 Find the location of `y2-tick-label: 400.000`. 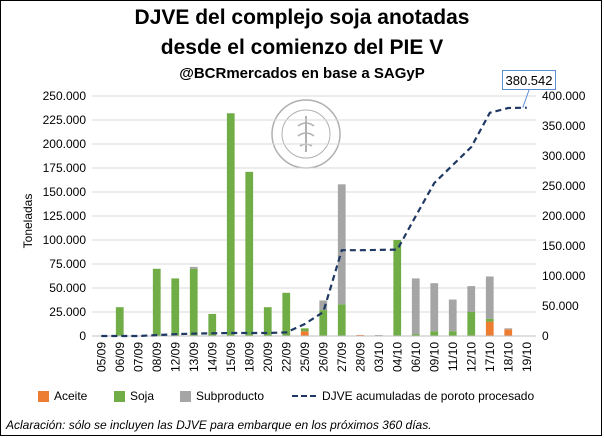

y2-tick-label: 400.000 is located at coordinates (564, 96).